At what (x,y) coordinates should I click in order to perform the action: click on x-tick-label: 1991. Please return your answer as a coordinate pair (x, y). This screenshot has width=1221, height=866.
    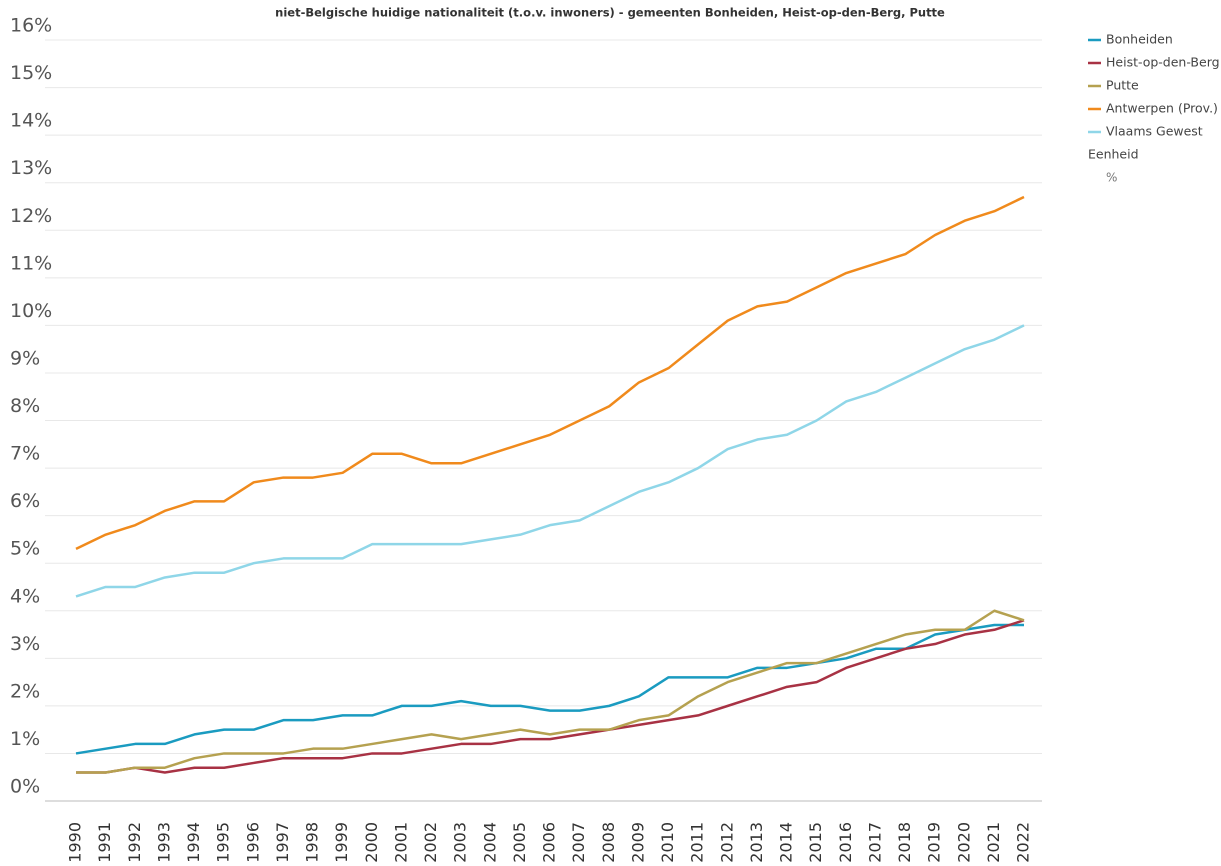
    Looking at the image, I should click on (104, 842).